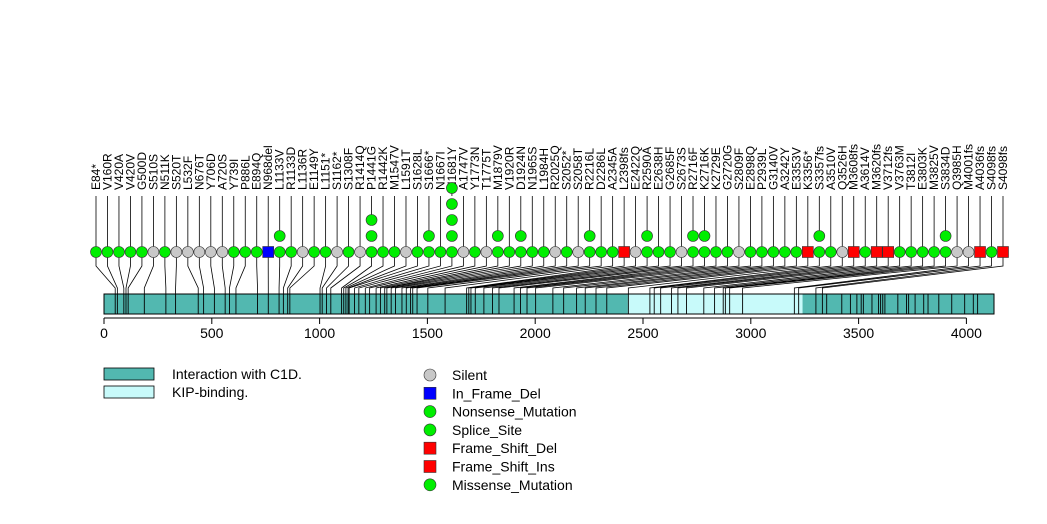 This screenshot has height=524, width=1047. I want to click on mutation-label: A3614V, so click(865, 168).